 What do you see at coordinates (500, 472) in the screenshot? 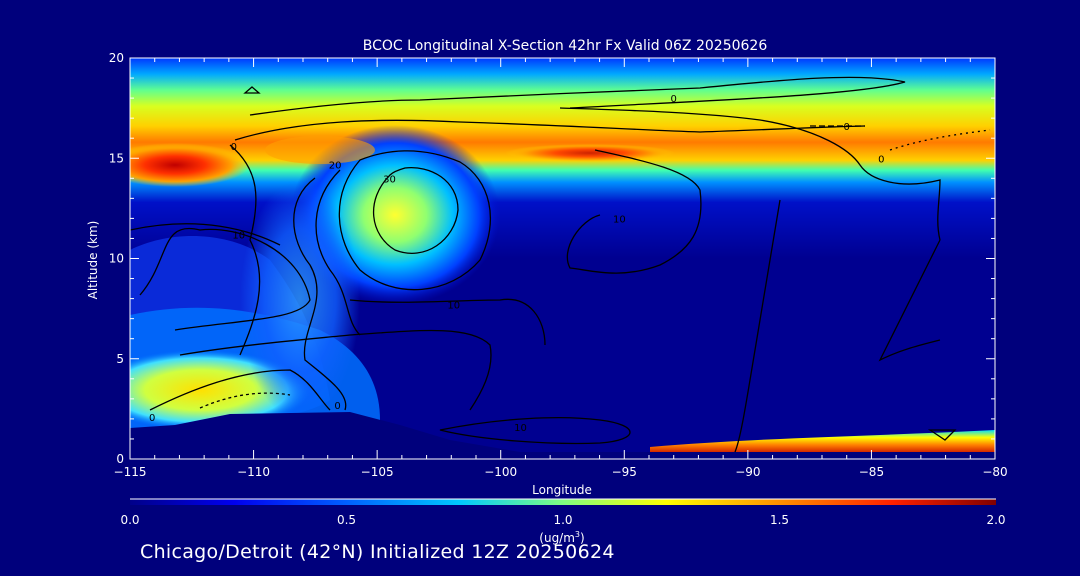
I see `x-tick-label: −100` at bounding box center [500, 472].